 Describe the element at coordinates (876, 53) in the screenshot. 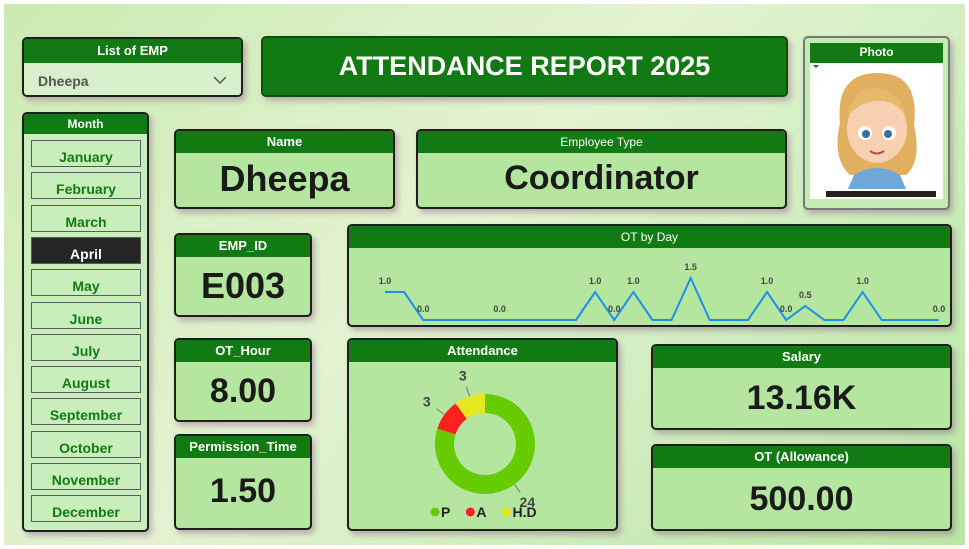

I see `photo-title: Photo` at that location.